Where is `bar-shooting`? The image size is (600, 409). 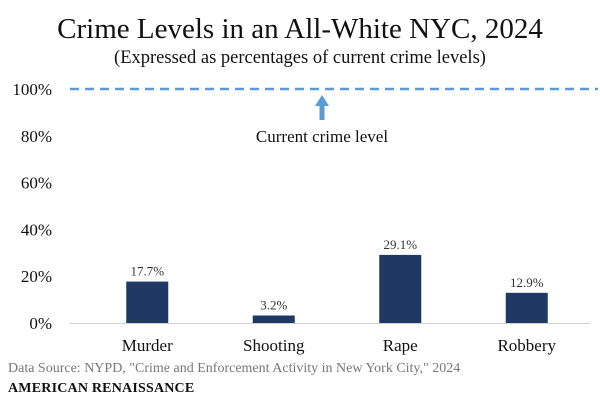
bar-shooting is located at coordinates (273, 319).